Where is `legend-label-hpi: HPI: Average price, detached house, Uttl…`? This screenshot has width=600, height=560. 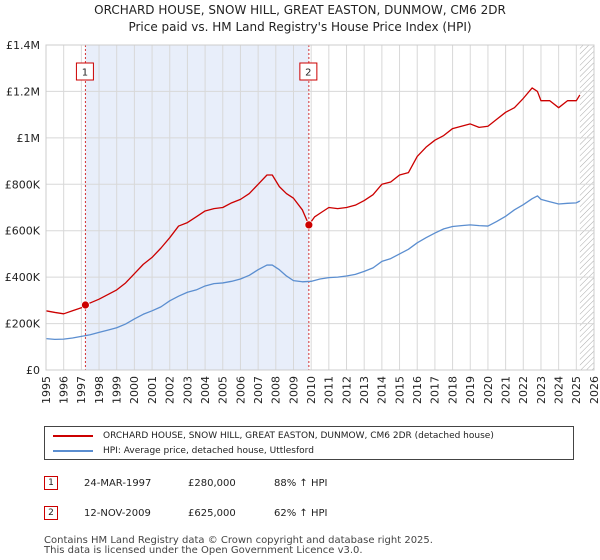
legend-label-hpi: HPI: Average price, detached house, Uttl… is located at coordinates (208, 451).